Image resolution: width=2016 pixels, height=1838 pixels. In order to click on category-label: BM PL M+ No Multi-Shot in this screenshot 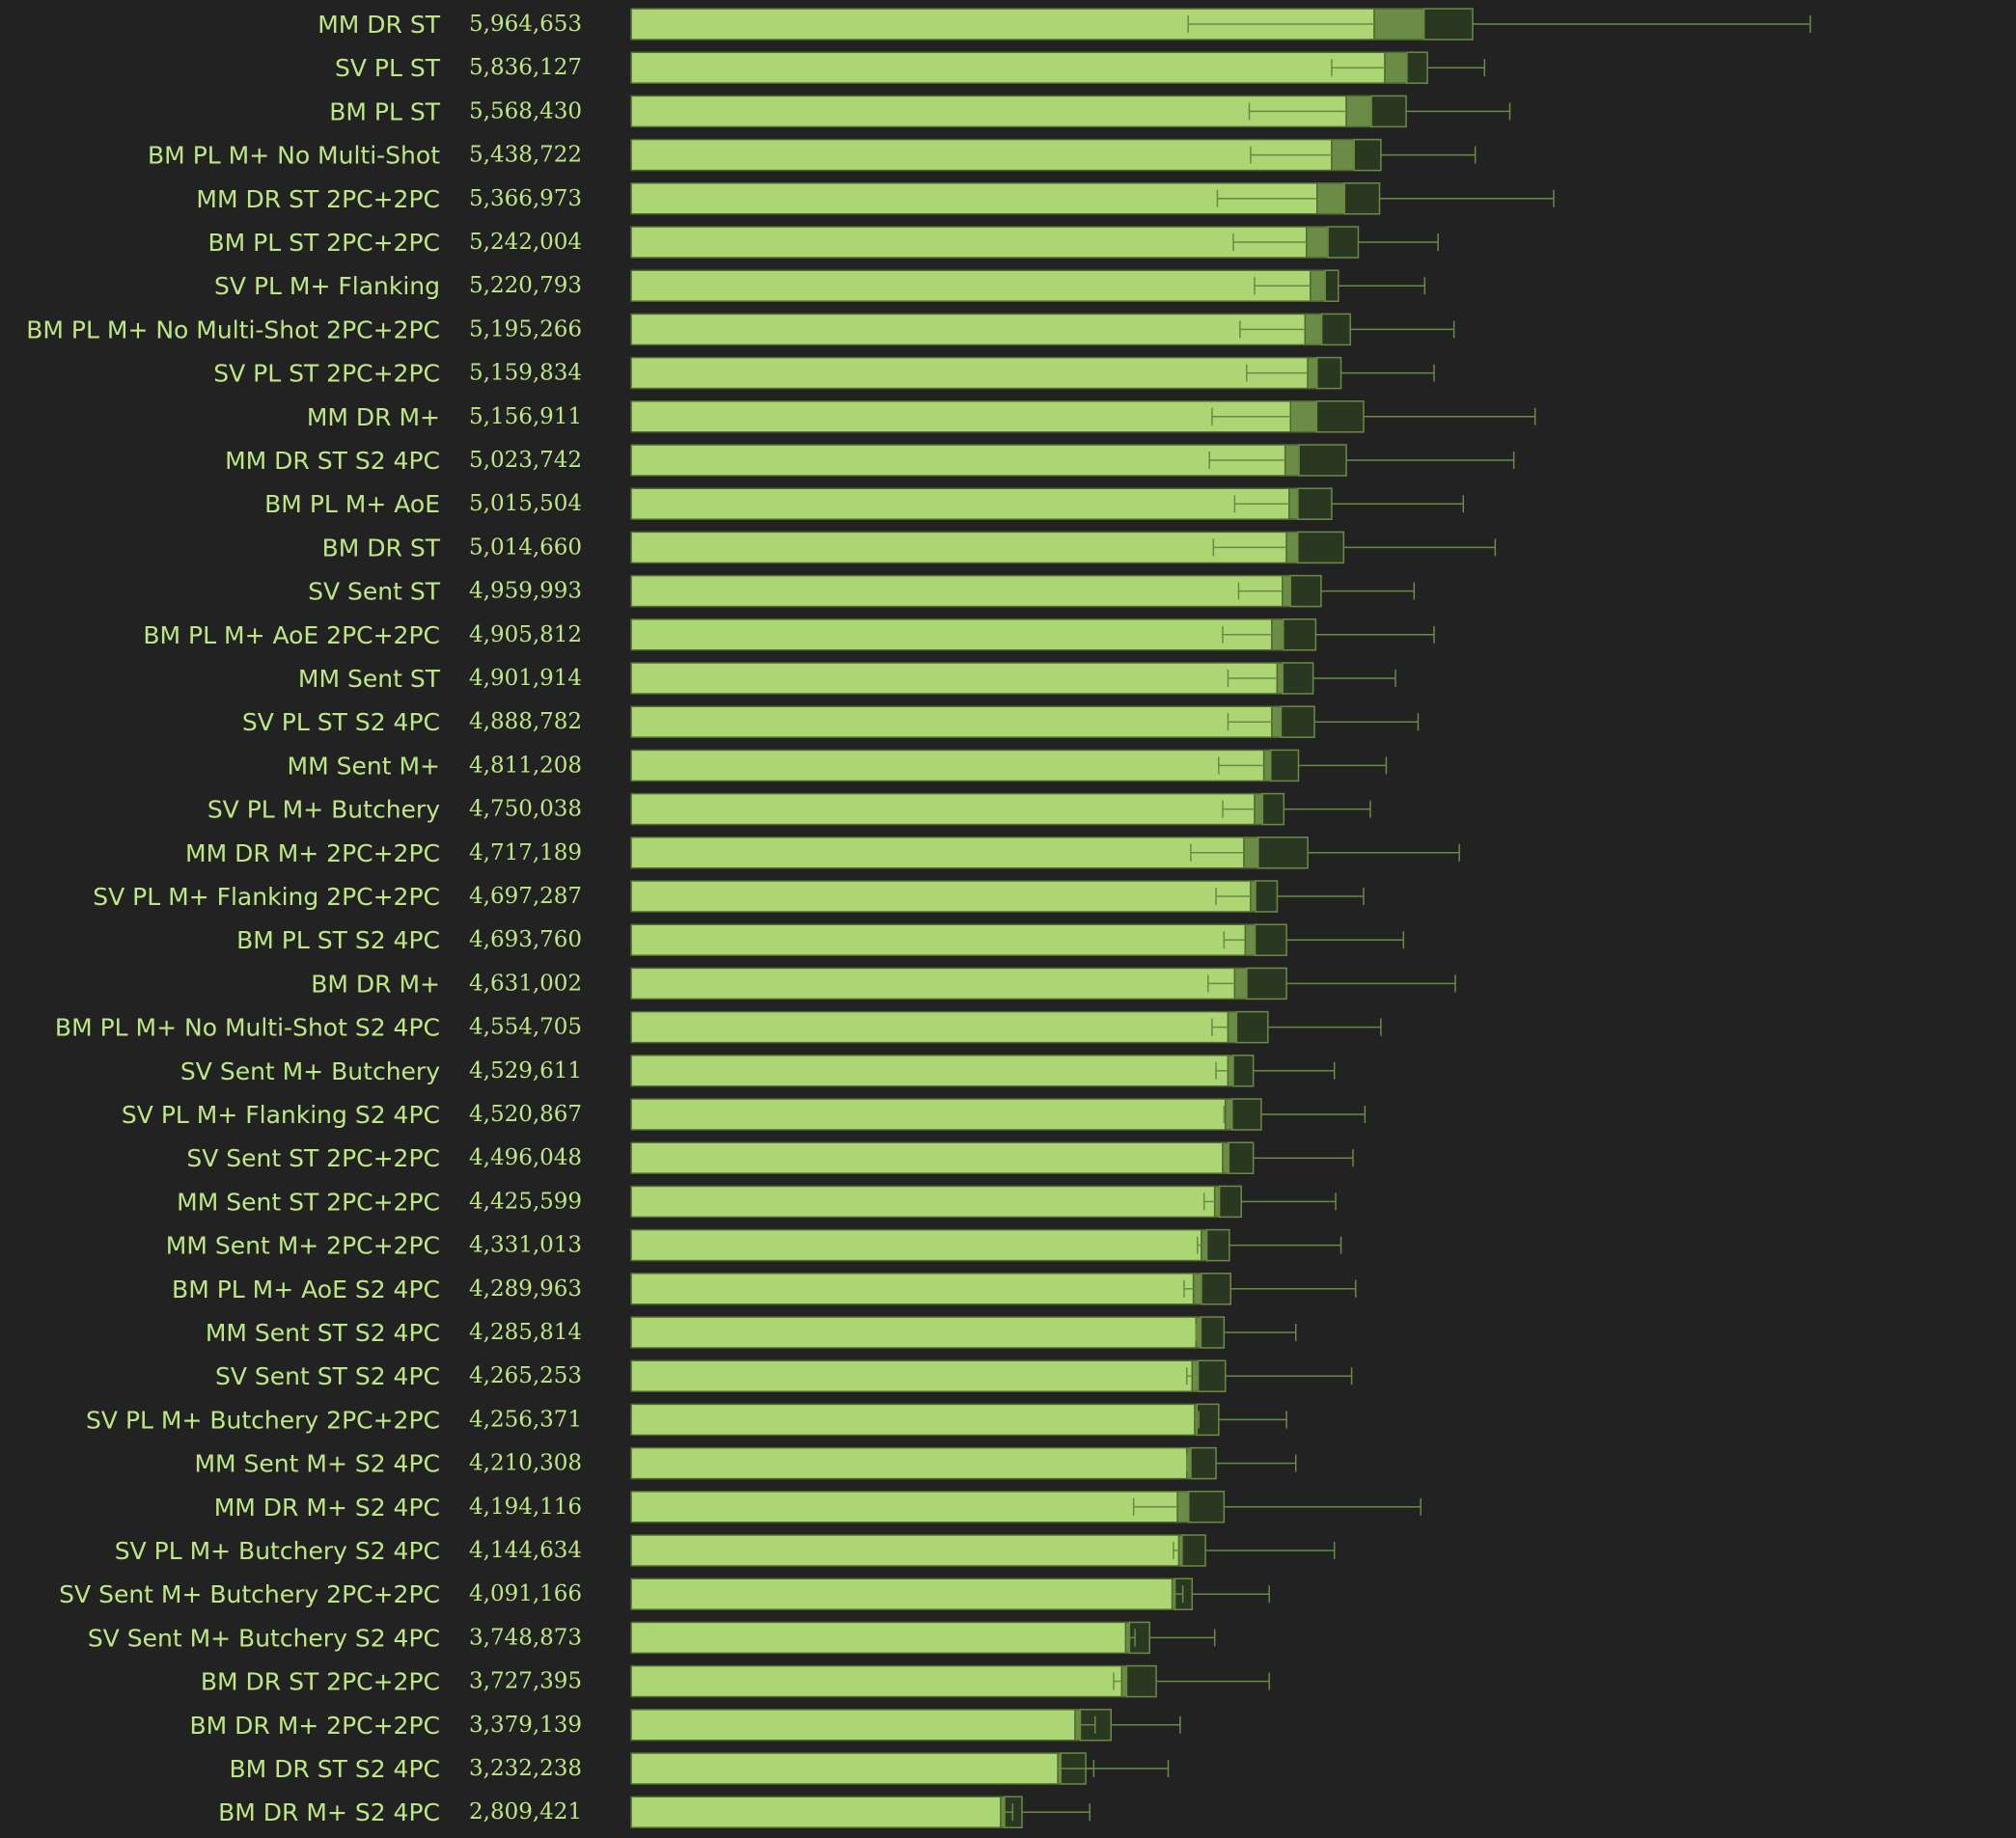, I will do `click(294, 156)`.